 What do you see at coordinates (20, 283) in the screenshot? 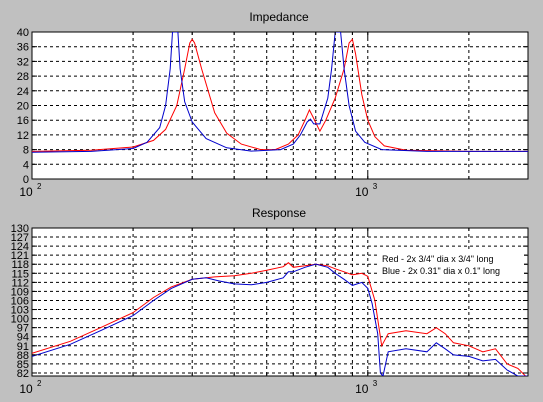
I see `y-tick-label: 112` at bounding box center [20, 283].